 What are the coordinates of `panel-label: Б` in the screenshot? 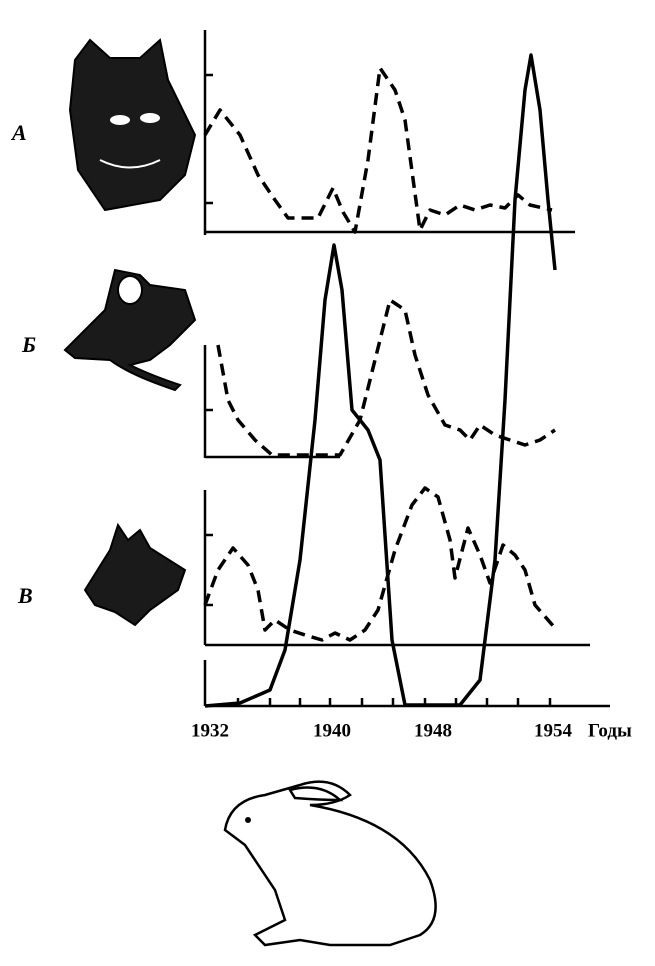 It's located at (28, 344).